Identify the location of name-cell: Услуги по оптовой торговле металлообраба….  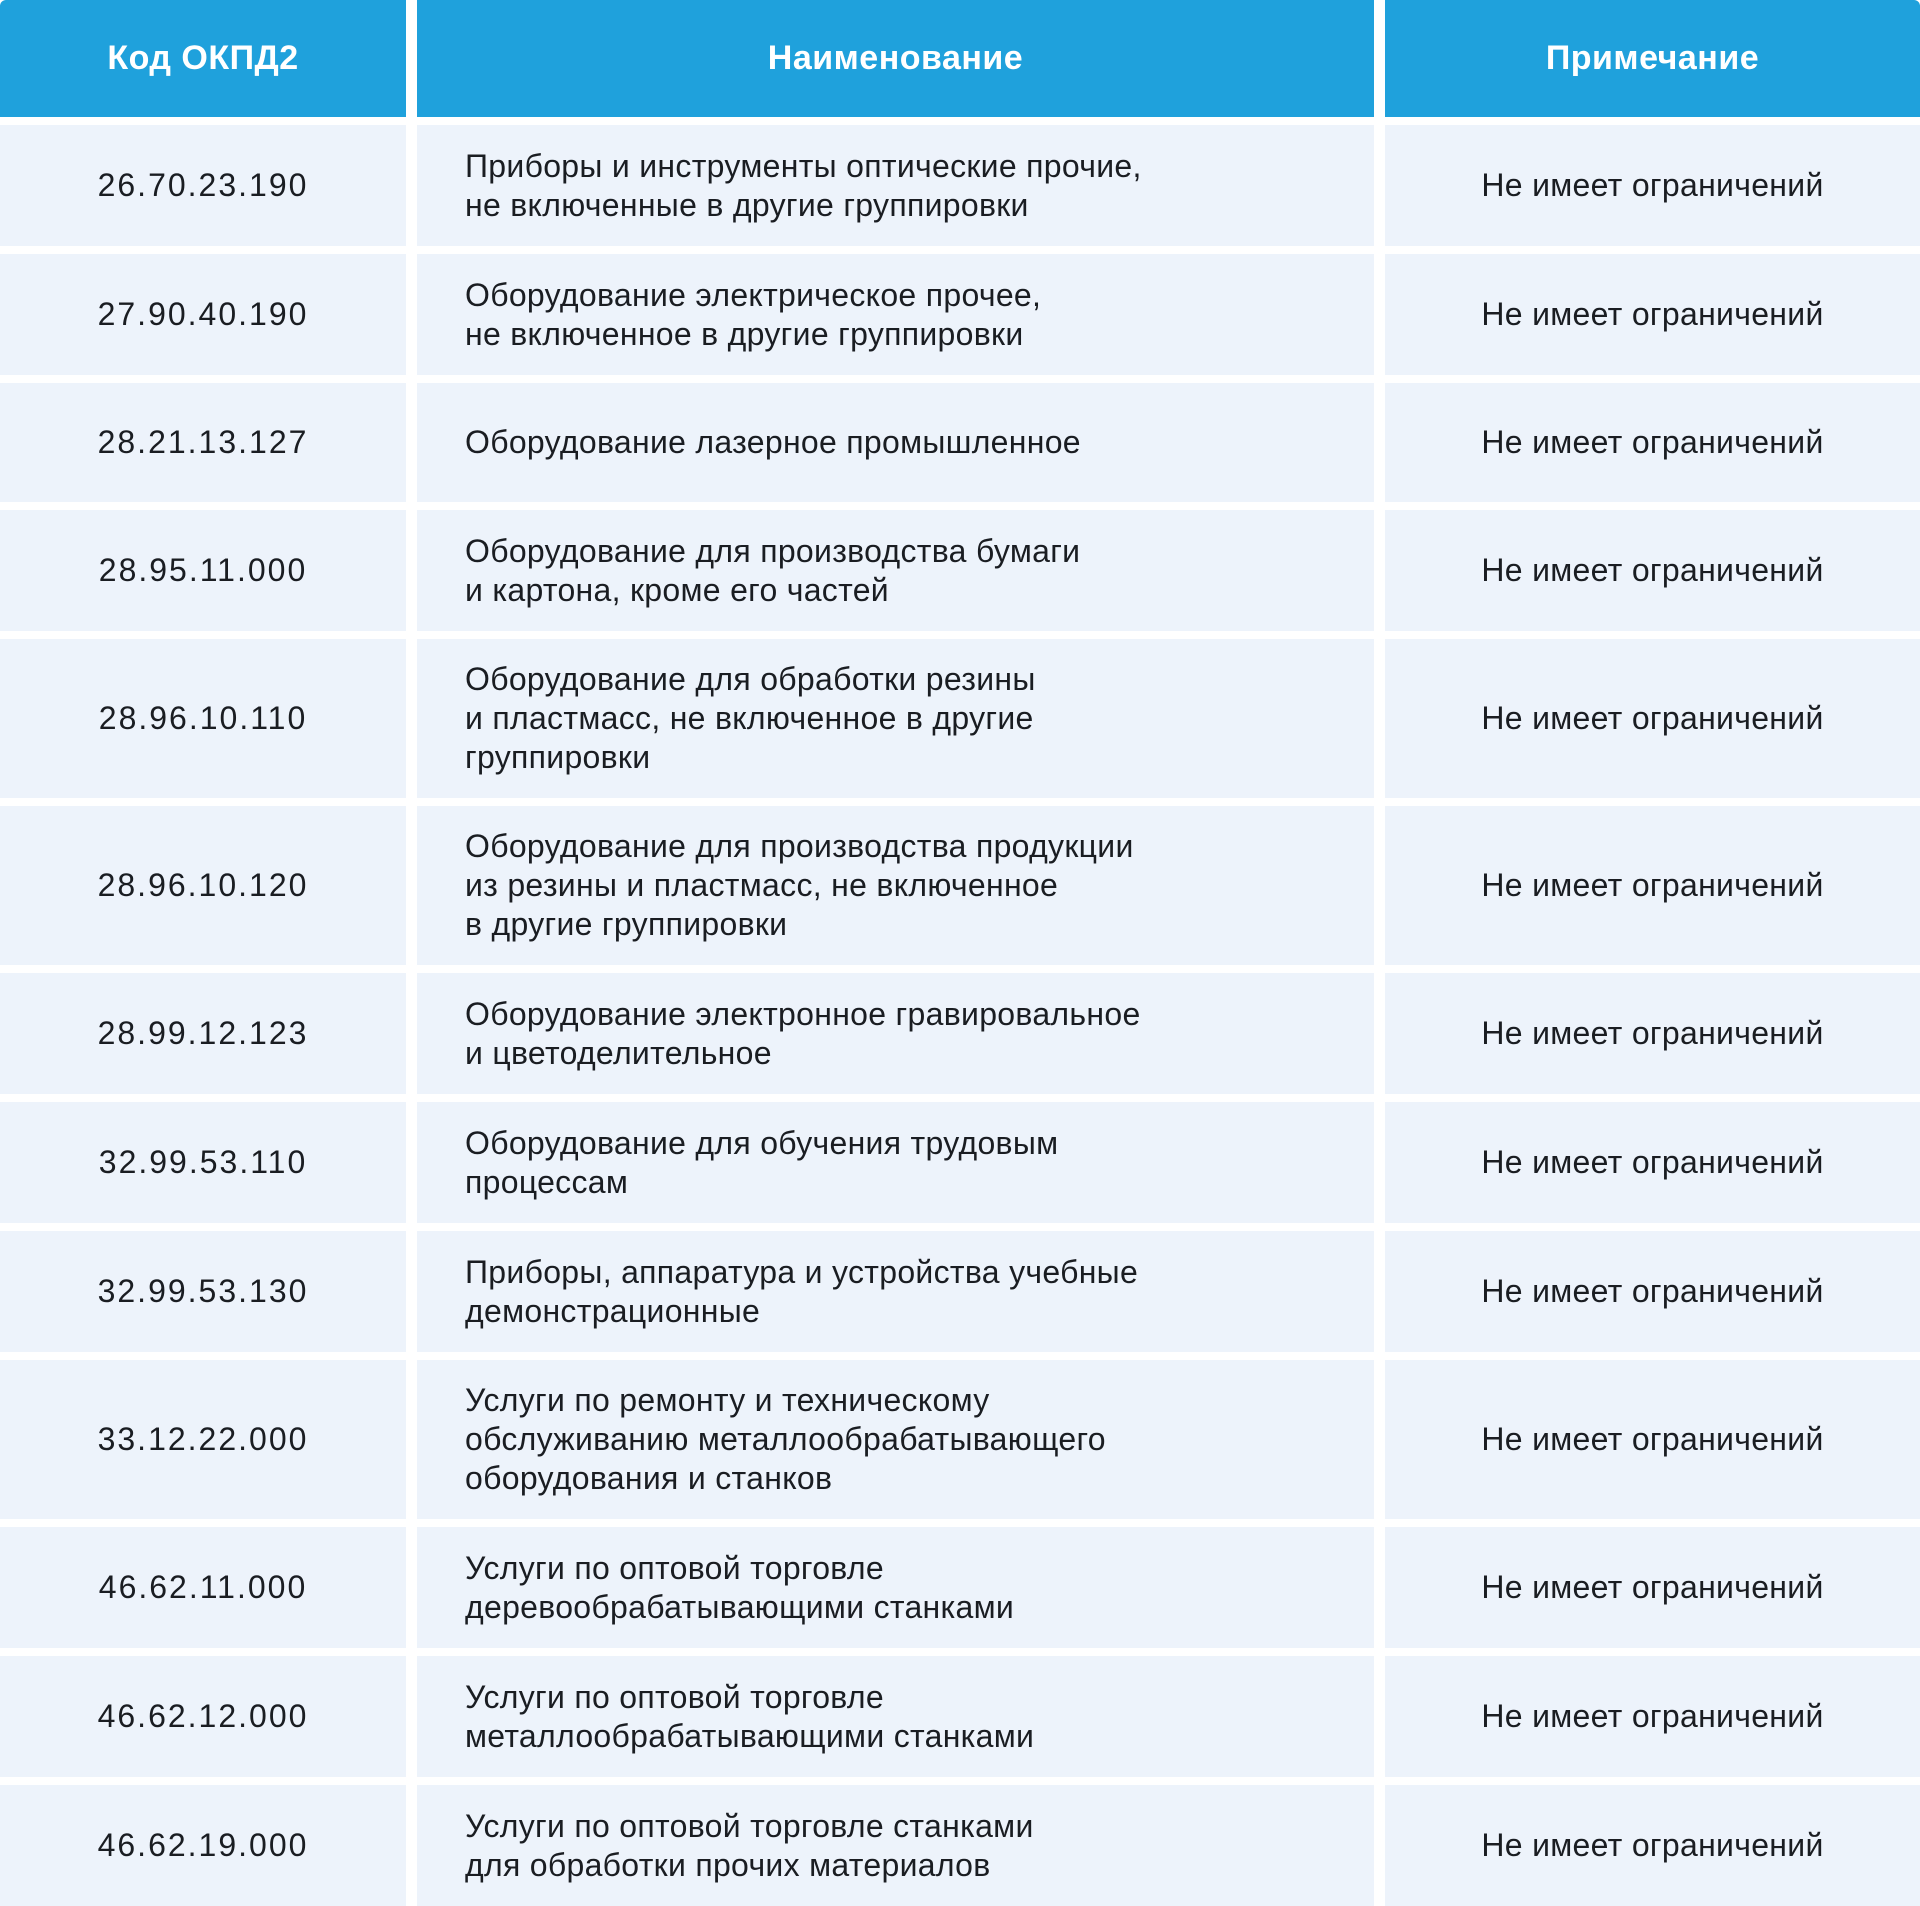
(895, 1716).